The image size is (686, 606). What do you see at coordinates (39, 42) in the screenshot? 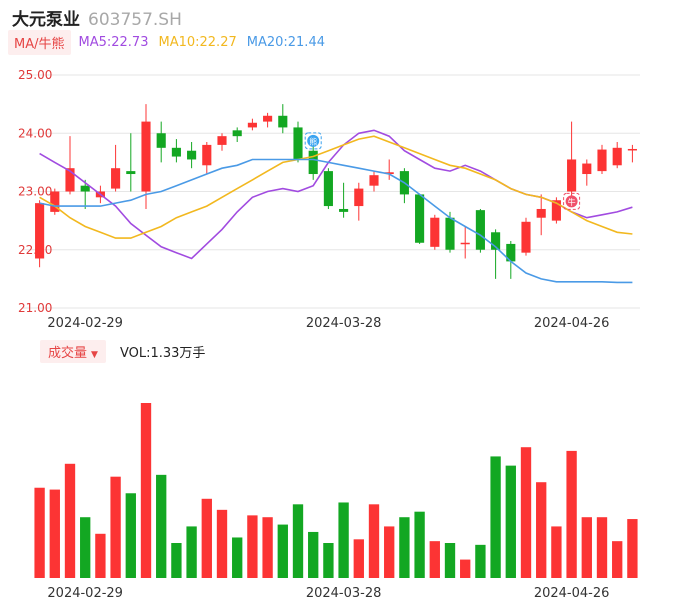
I see `ma-indicator-selector: MA/牛熊` at bounding box center [39, 42].